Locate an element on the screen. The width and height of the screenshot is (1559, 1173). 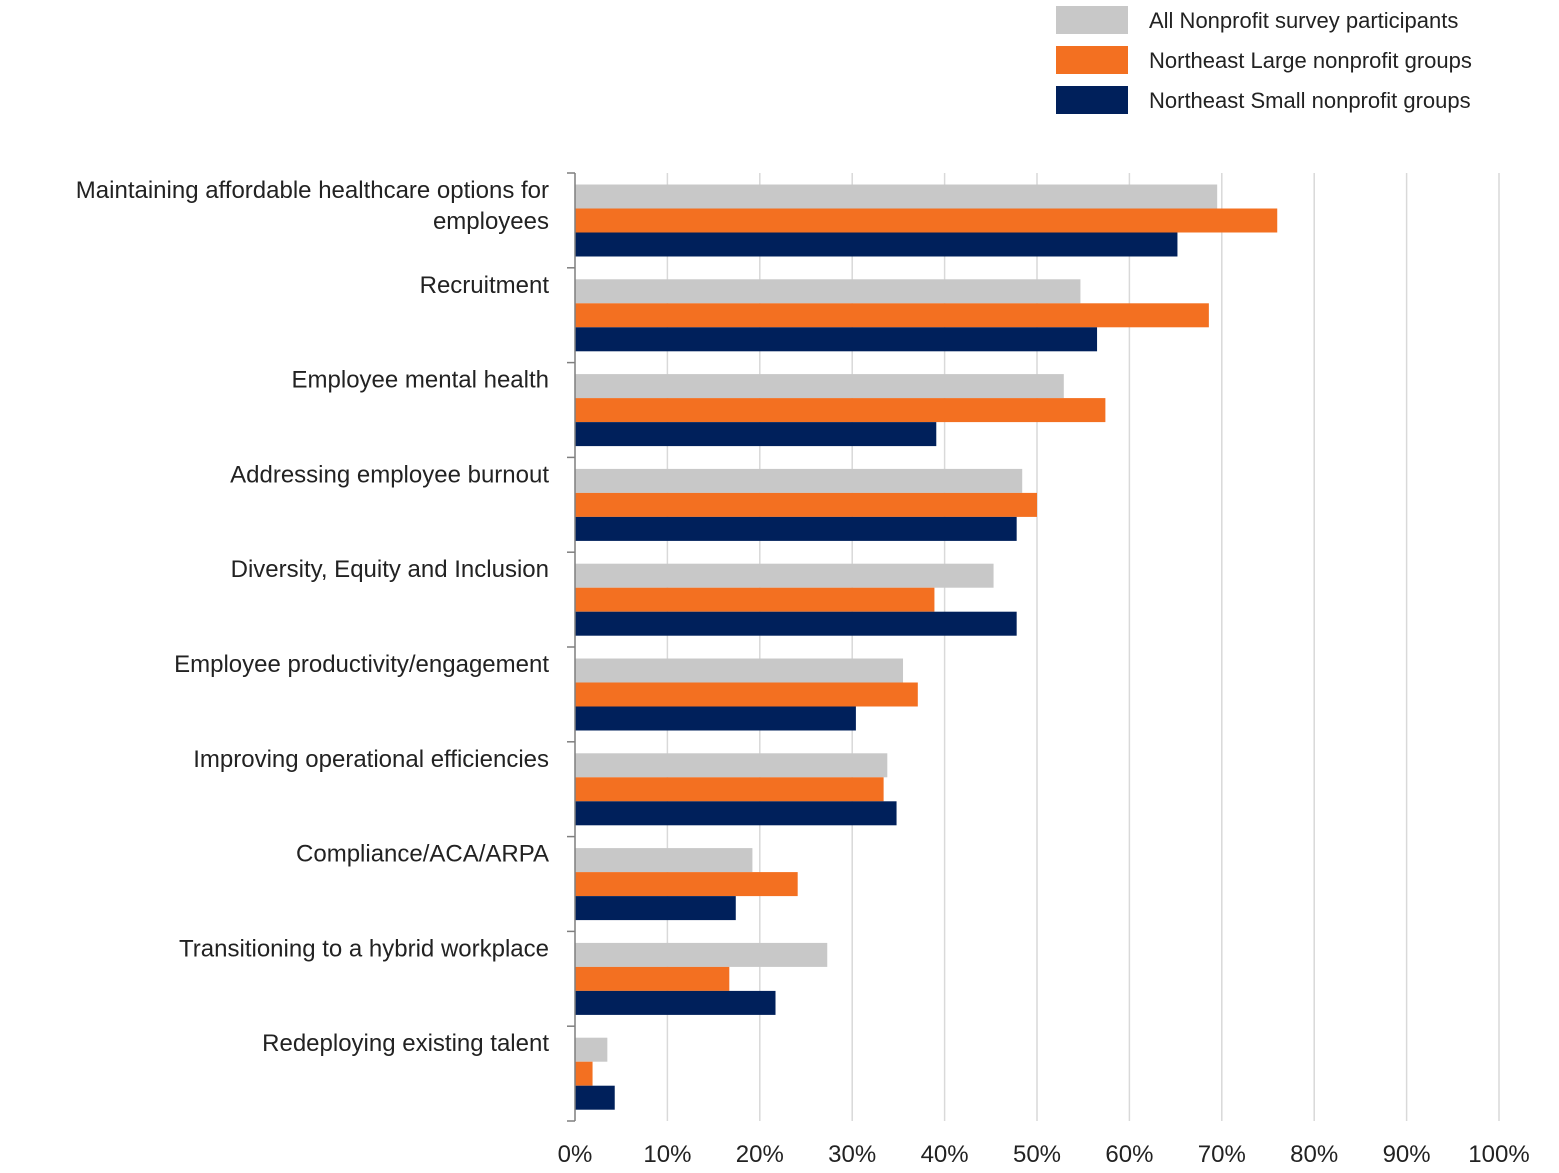
category-label-line: Employee productivity/engagement is located at coordinates (361, 664).